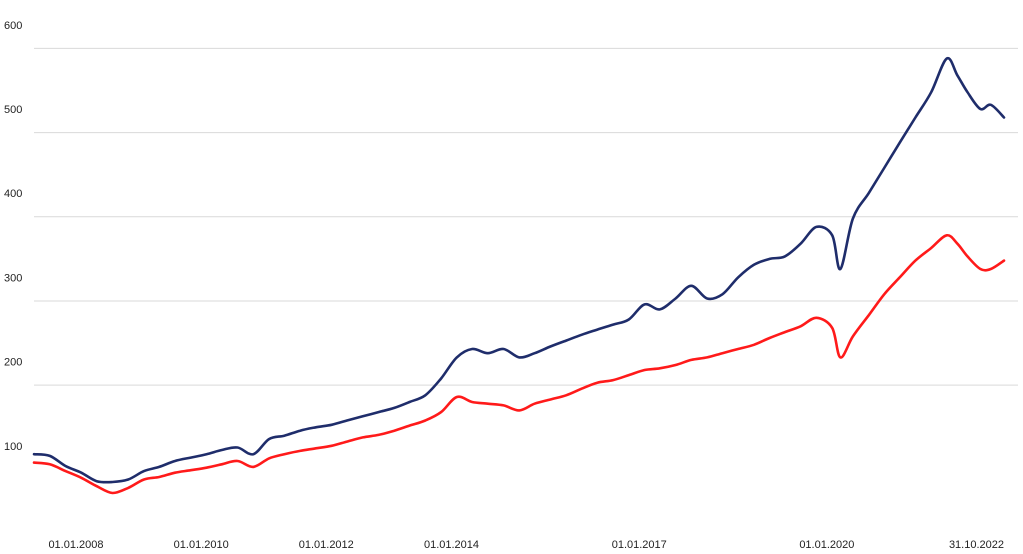 The image size is (1023, 554). I want to click on x-tick-label: 01.01.2020, so click(826, 545).